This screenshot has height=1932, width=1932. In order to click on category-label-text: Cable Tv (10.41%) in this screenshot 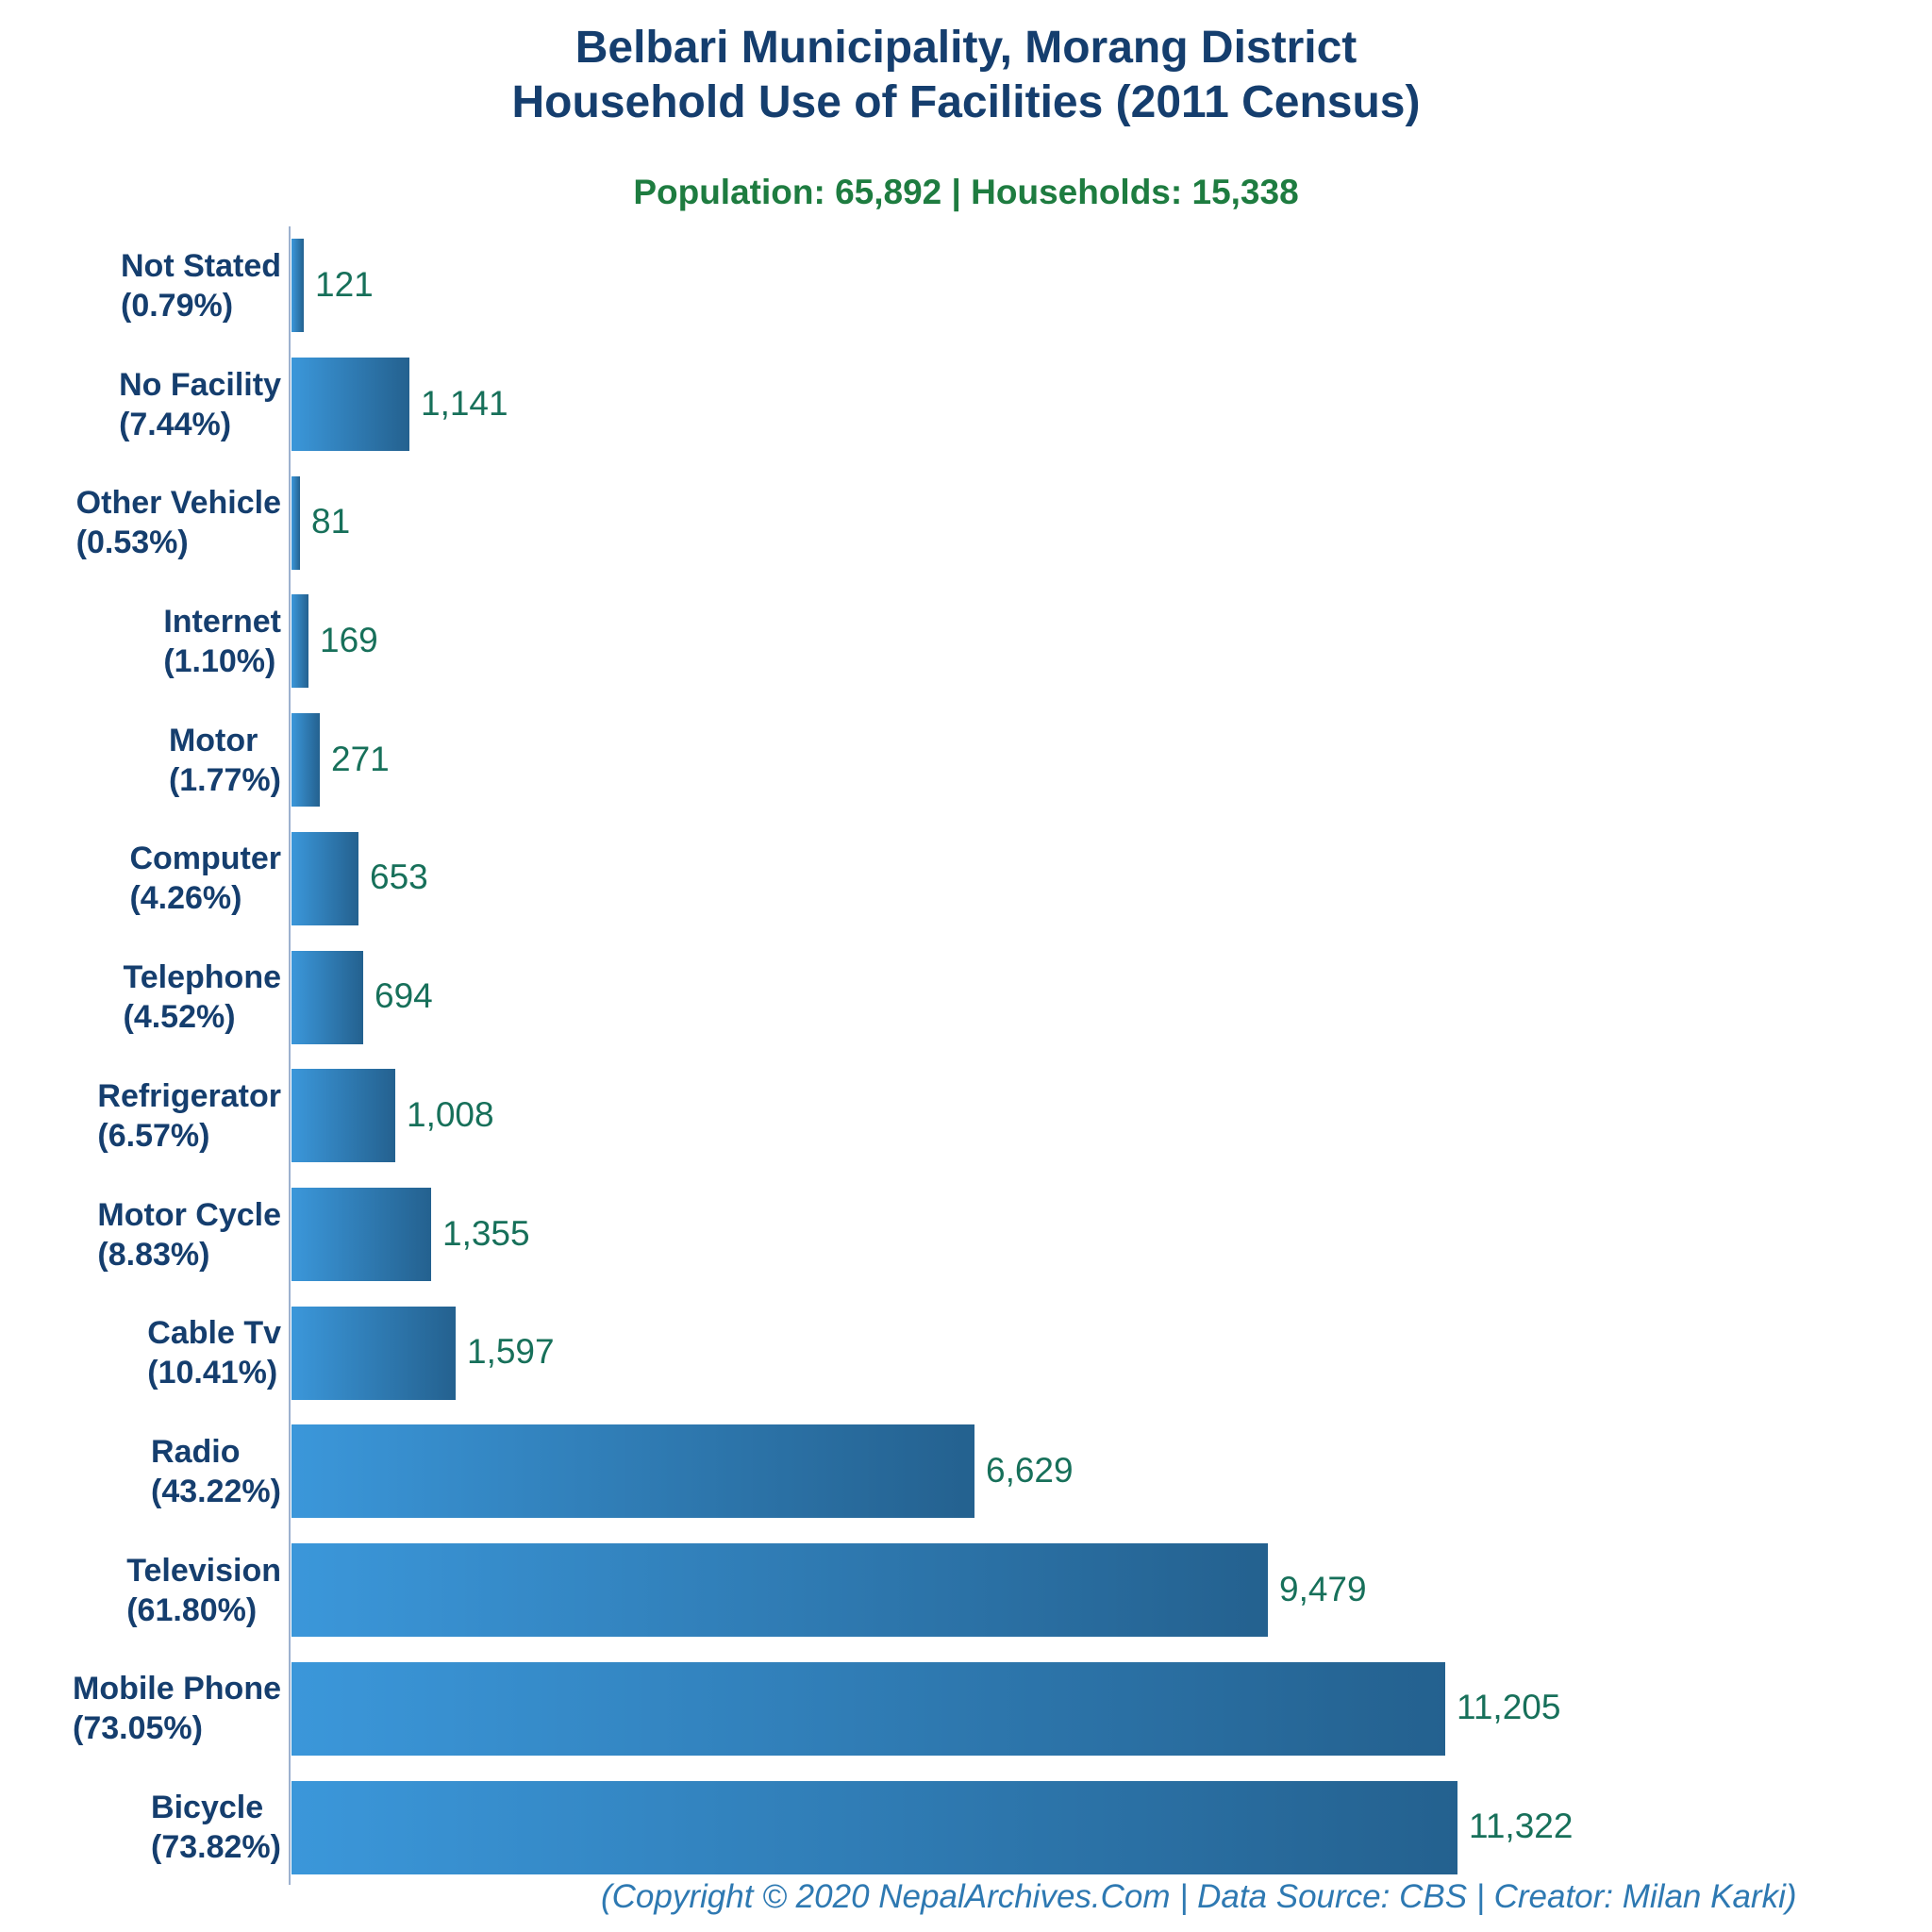, I will do `click(214, 1353)`.